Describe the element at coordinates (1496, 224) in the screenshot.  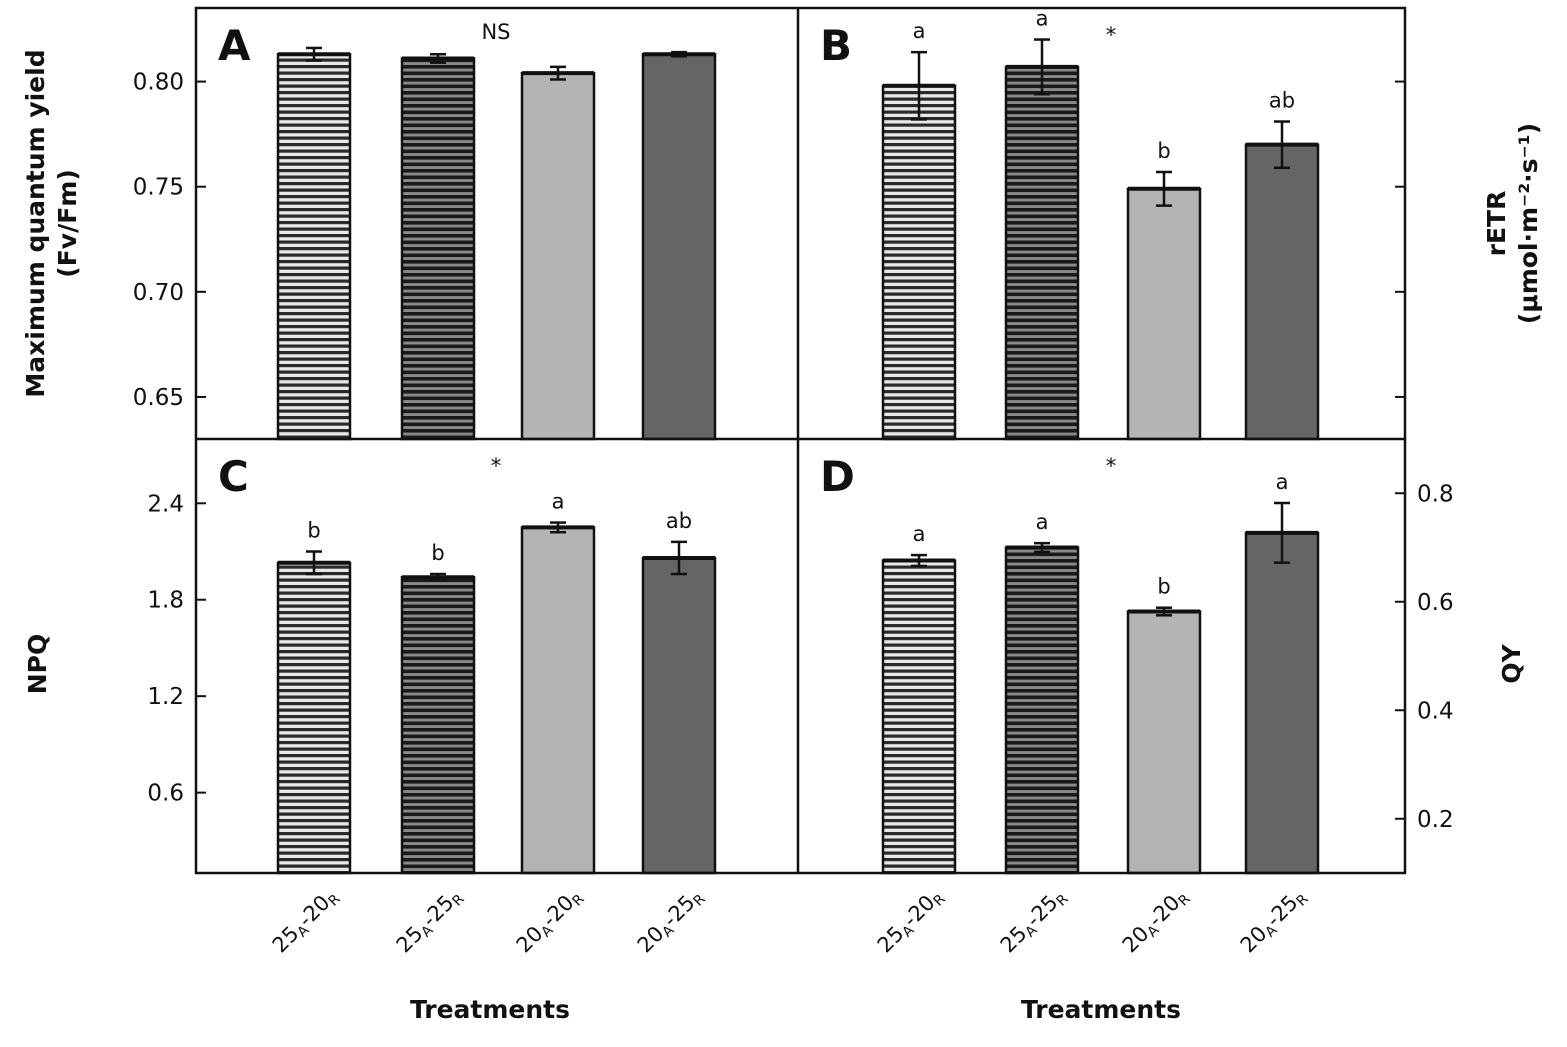
I see `panel-b-ylabel-line1: rETR` at that location.